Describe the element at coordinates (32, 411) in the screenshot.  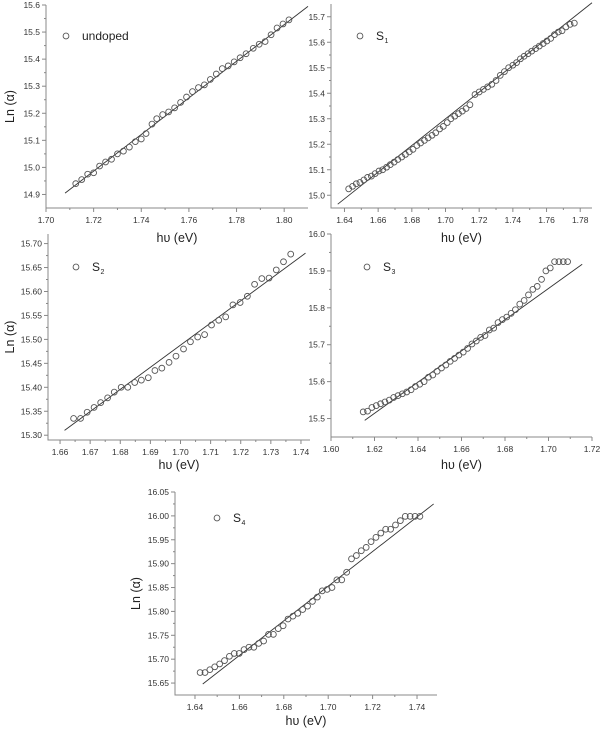
I see `y-tick-label: 15.35` at that location.